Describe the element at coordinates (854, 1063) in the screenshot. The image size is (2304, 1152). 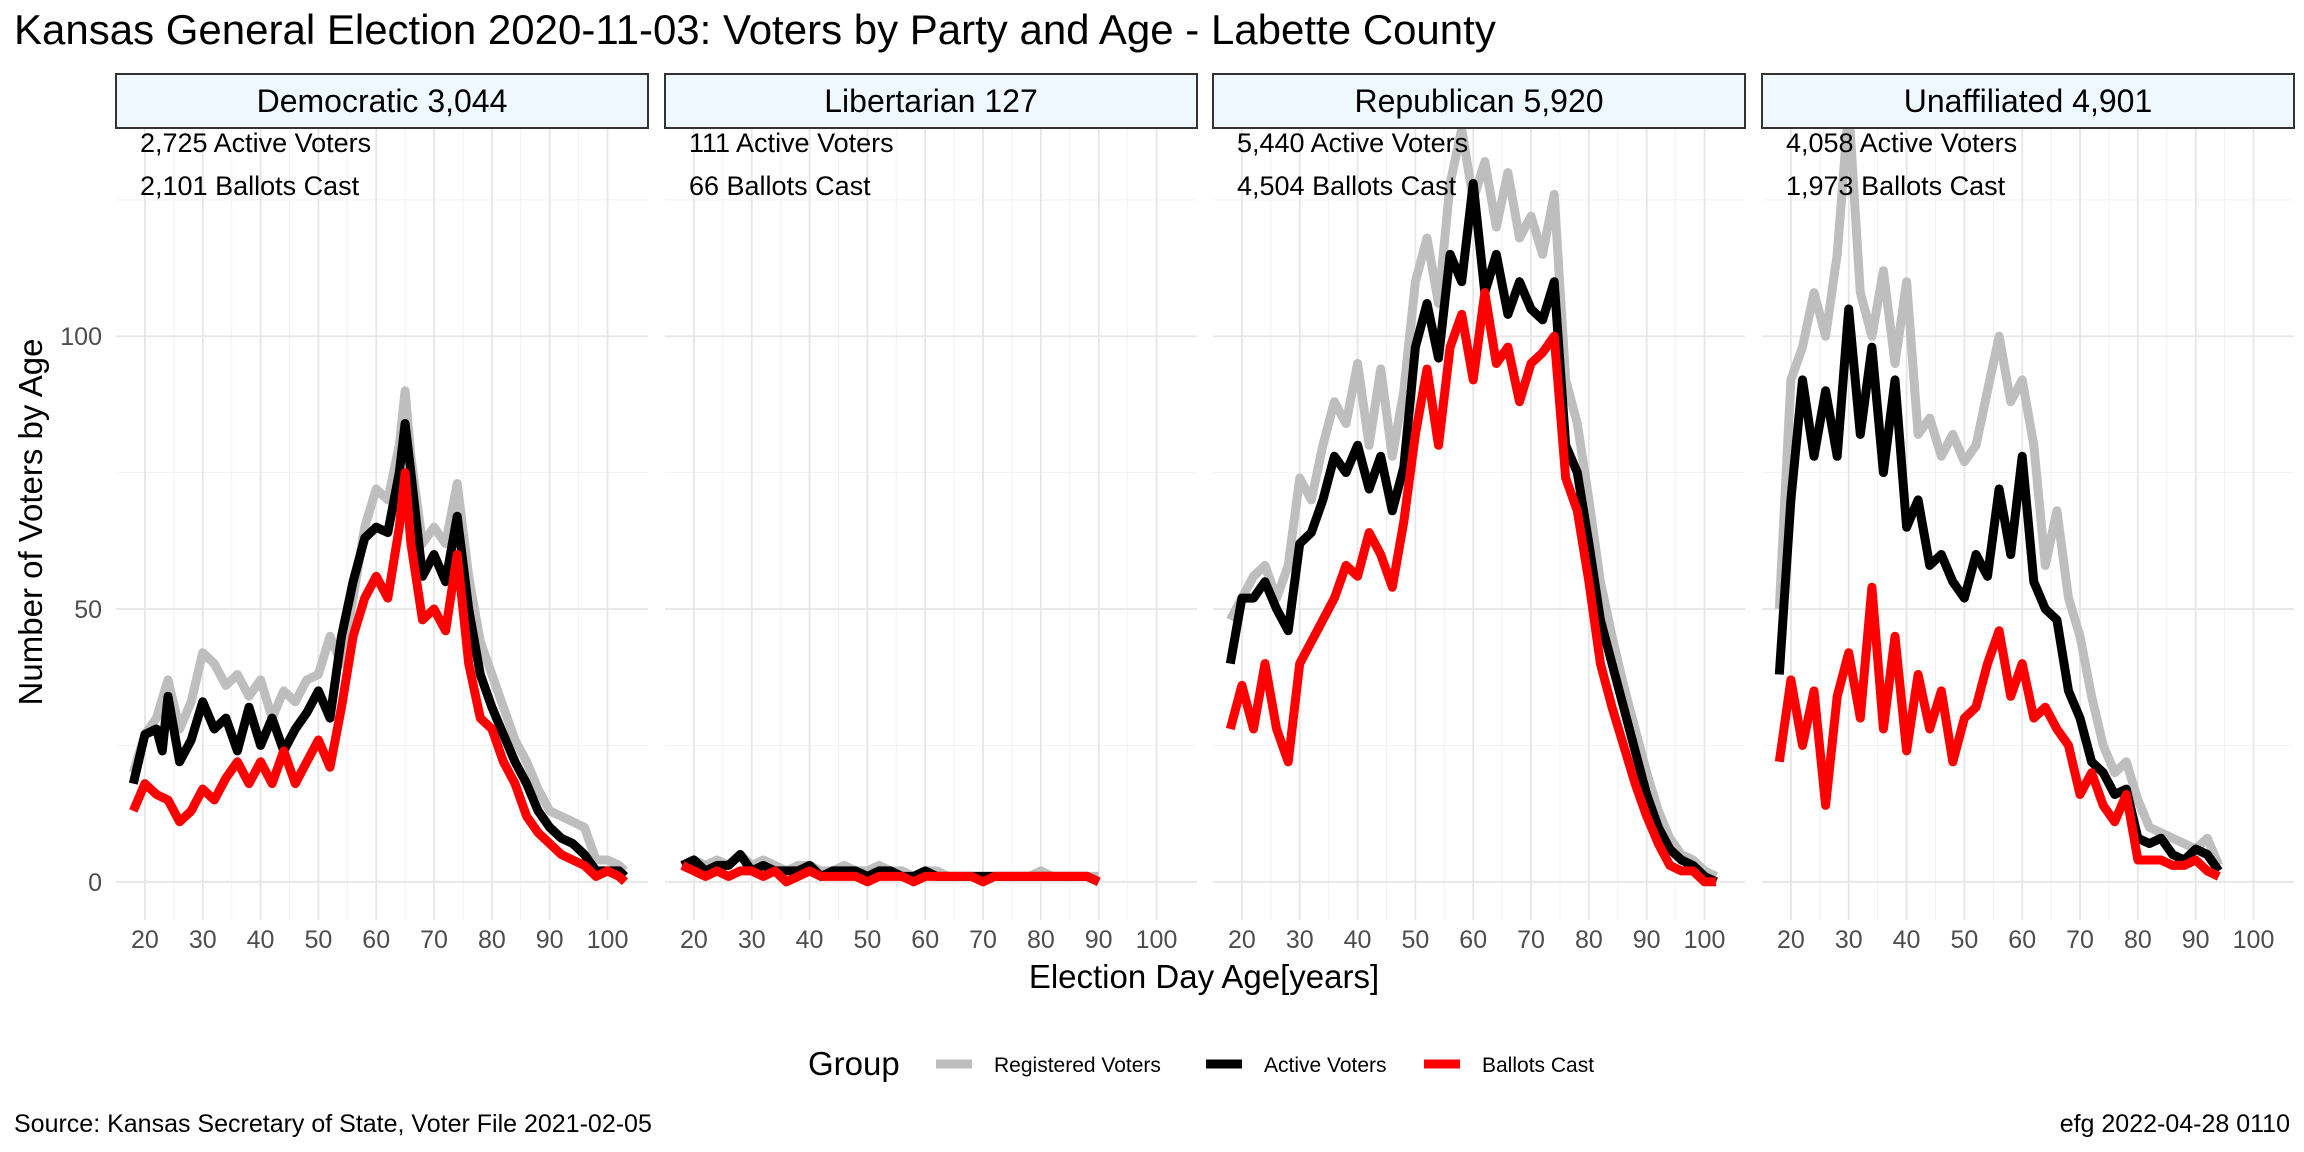
I see `legend-title: Group` at that location.